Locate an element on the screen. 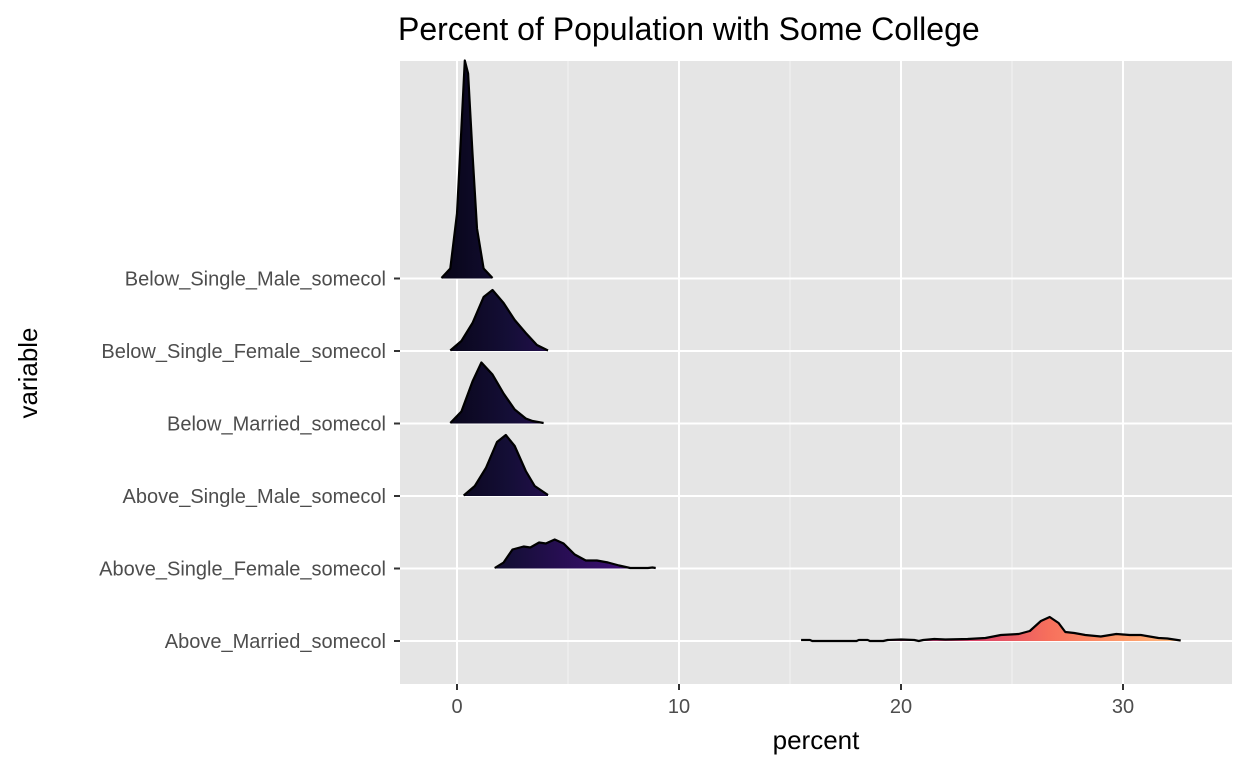 The image size is (1248, 773). x-axis-title: percent is located at coordinates (816, 740).